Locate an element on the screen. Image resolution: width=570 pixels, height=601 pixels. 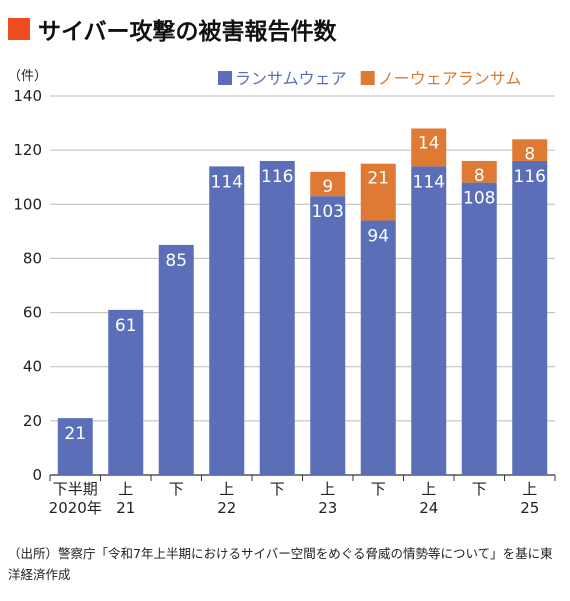
y-tick-label: 120 is located at coordinates (27, 150).